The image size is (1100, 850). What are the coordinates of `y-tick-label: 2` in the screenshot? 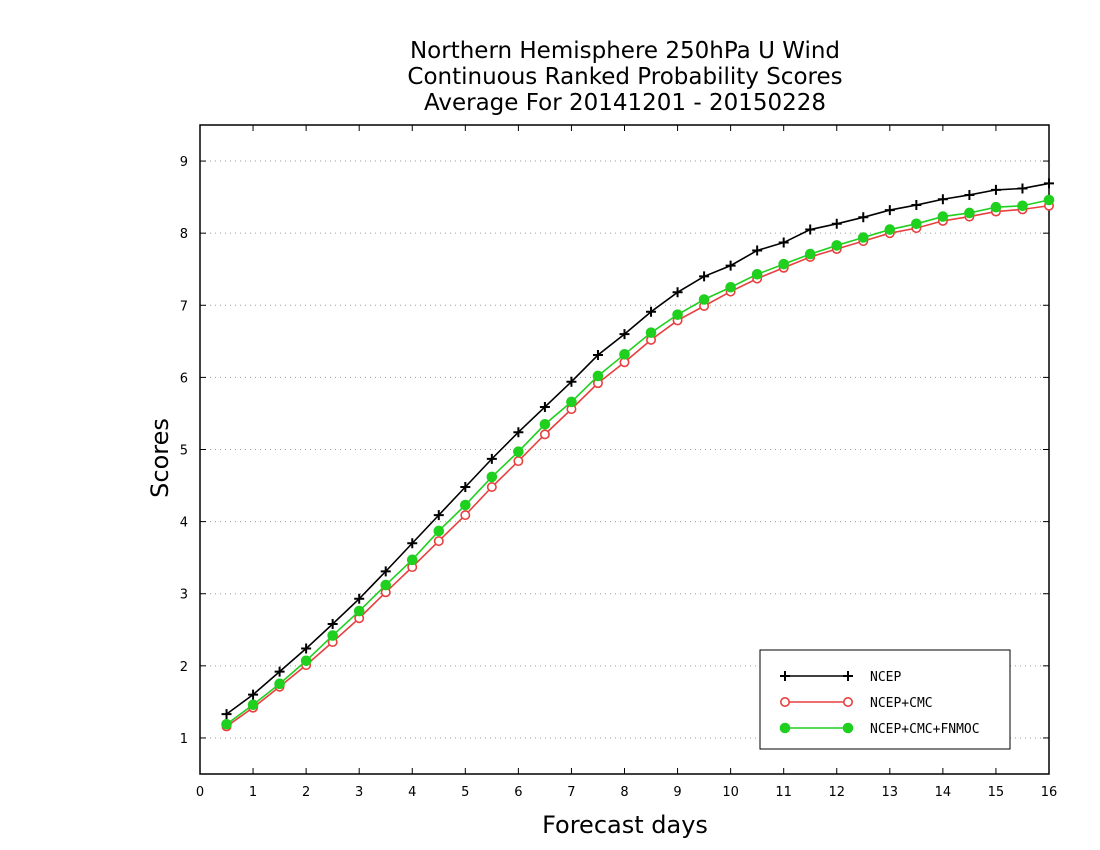 It's located at (184, 667).